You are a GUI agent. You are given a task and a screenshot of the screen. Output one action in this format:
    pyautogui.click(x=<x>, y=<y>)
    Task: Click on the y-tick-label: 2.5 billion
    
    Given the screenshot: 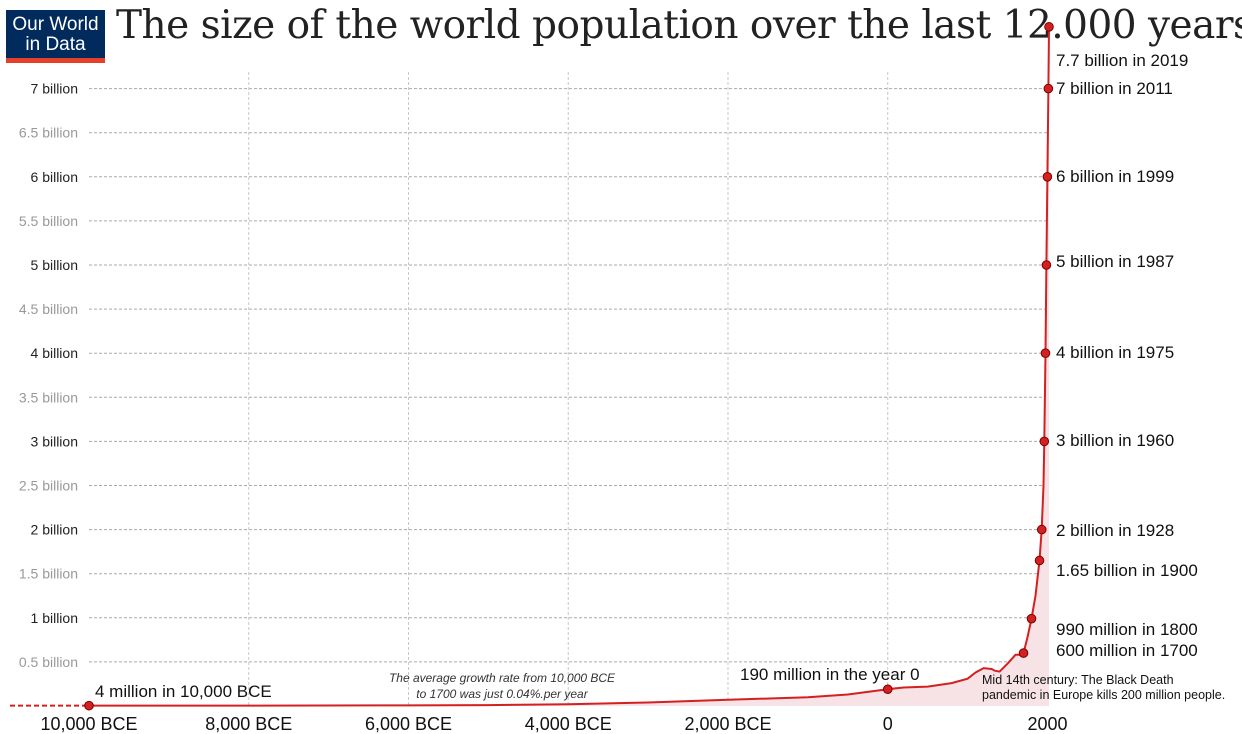 What is the action you would take?
    pyautogui.click(x=48, y=486)
    